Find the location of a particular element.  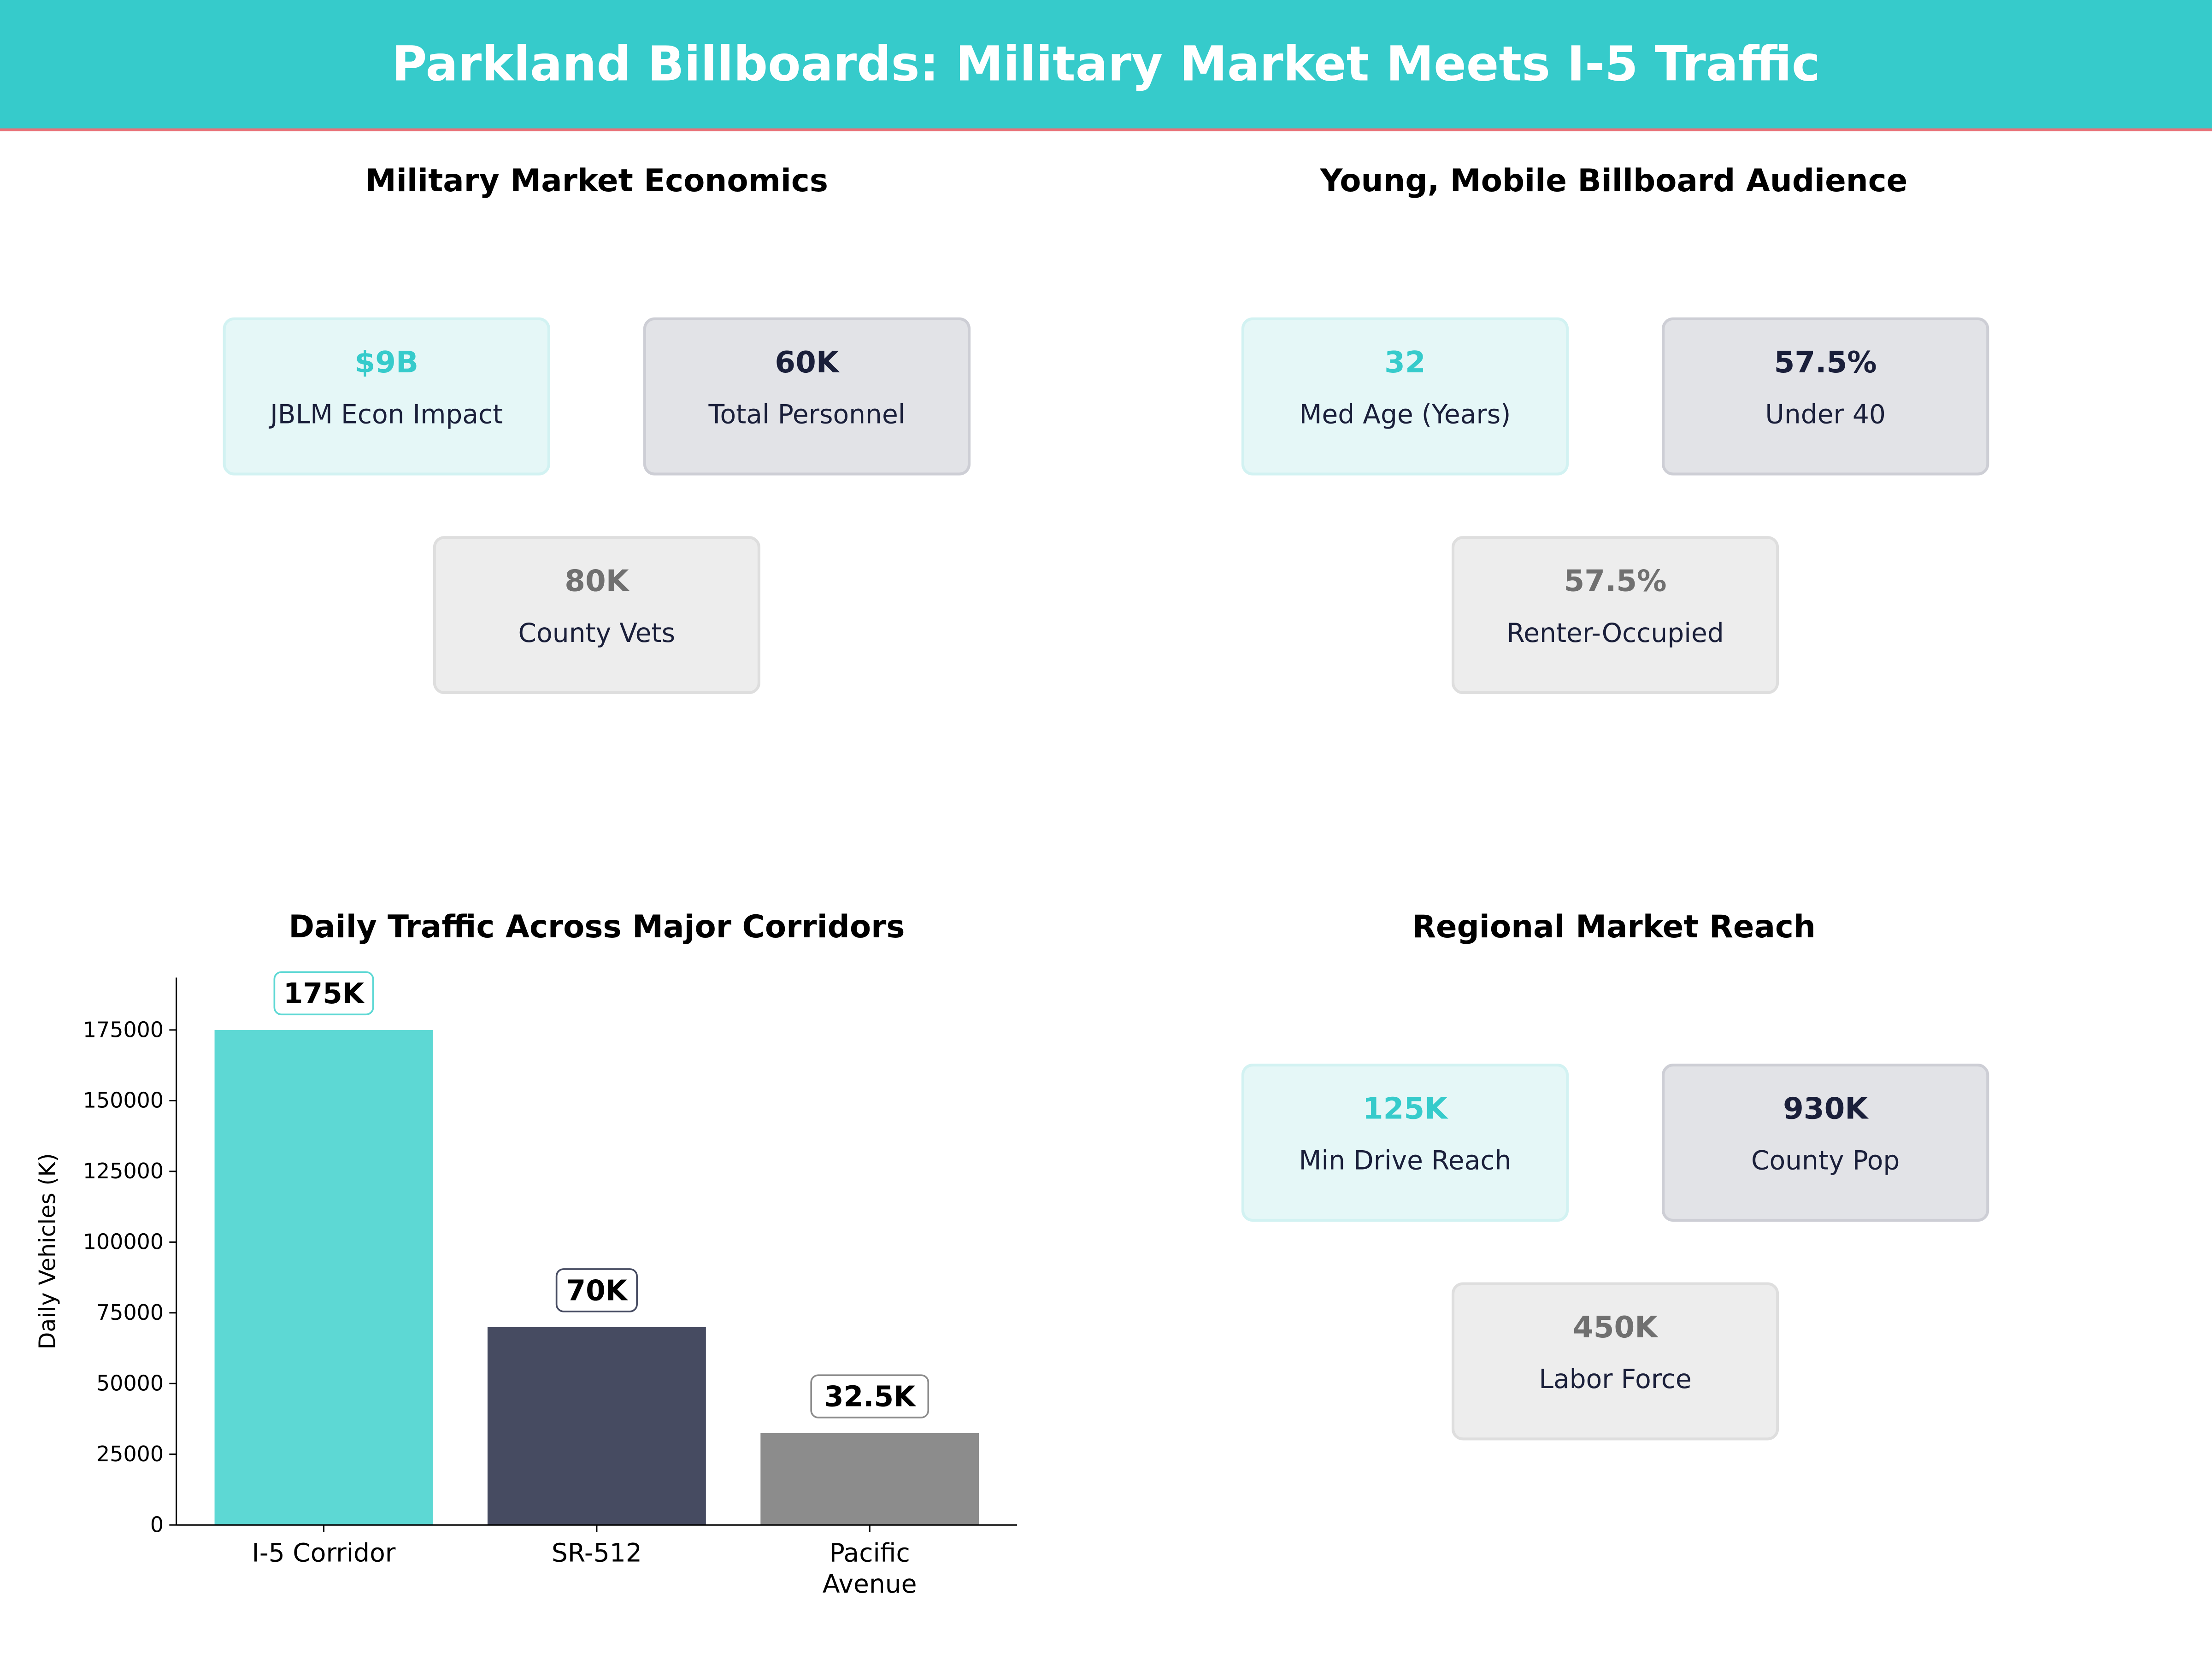

y-tick-label-2: 50000 is located at coordinates (130, 1383).